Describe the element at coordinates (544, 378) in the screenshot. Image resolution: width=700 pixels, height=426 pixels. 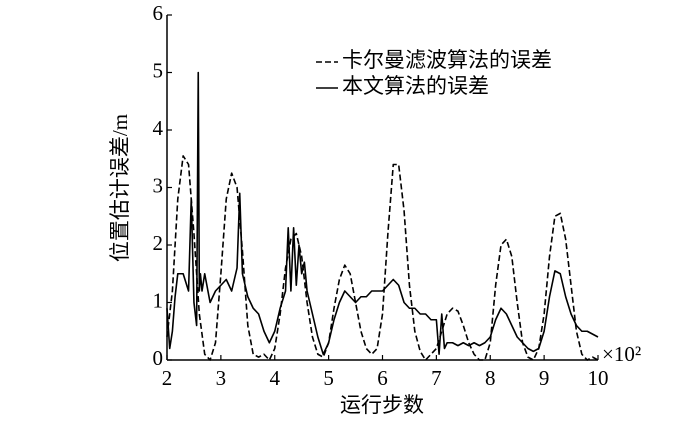
I see `x-tick-label: 9` at that location.